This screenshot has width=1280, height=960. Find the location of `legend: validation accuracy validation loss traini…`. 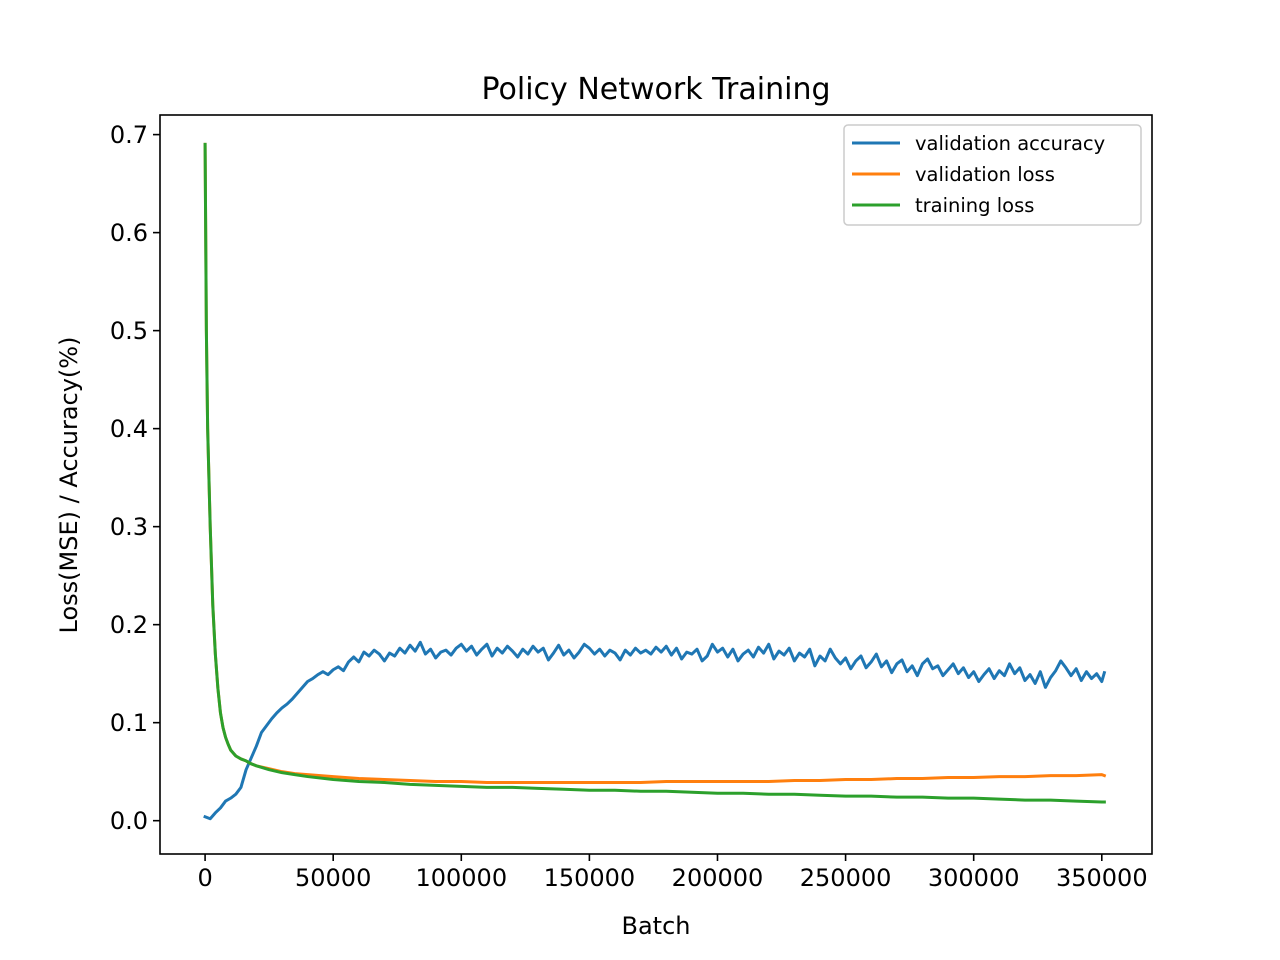

legend: validation accuracy validation loss traini… is located at coordinates (992, 175).